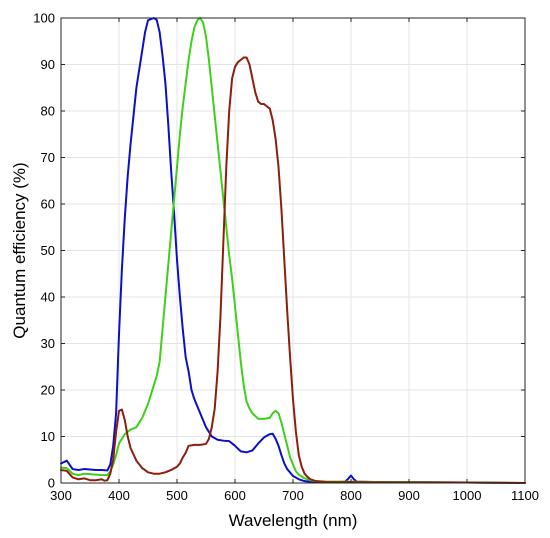 This screenshot has height=538, width=550. Describe the element at coordinates (293, 495) in the screenshot. I see `x-tick-label: 700` at that location.